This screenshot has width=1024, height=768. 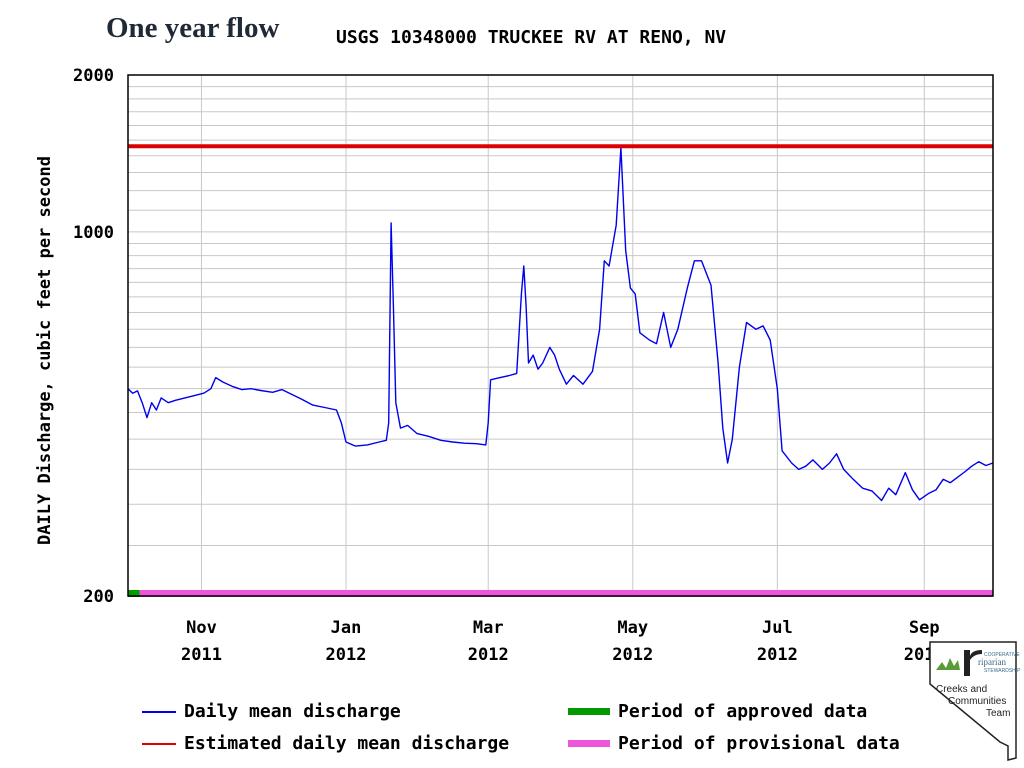 What do you see at coordinates (201, 655) in the screenshot?
I see `x-tick-label-year: 2011` at bounding box center [201, 655].